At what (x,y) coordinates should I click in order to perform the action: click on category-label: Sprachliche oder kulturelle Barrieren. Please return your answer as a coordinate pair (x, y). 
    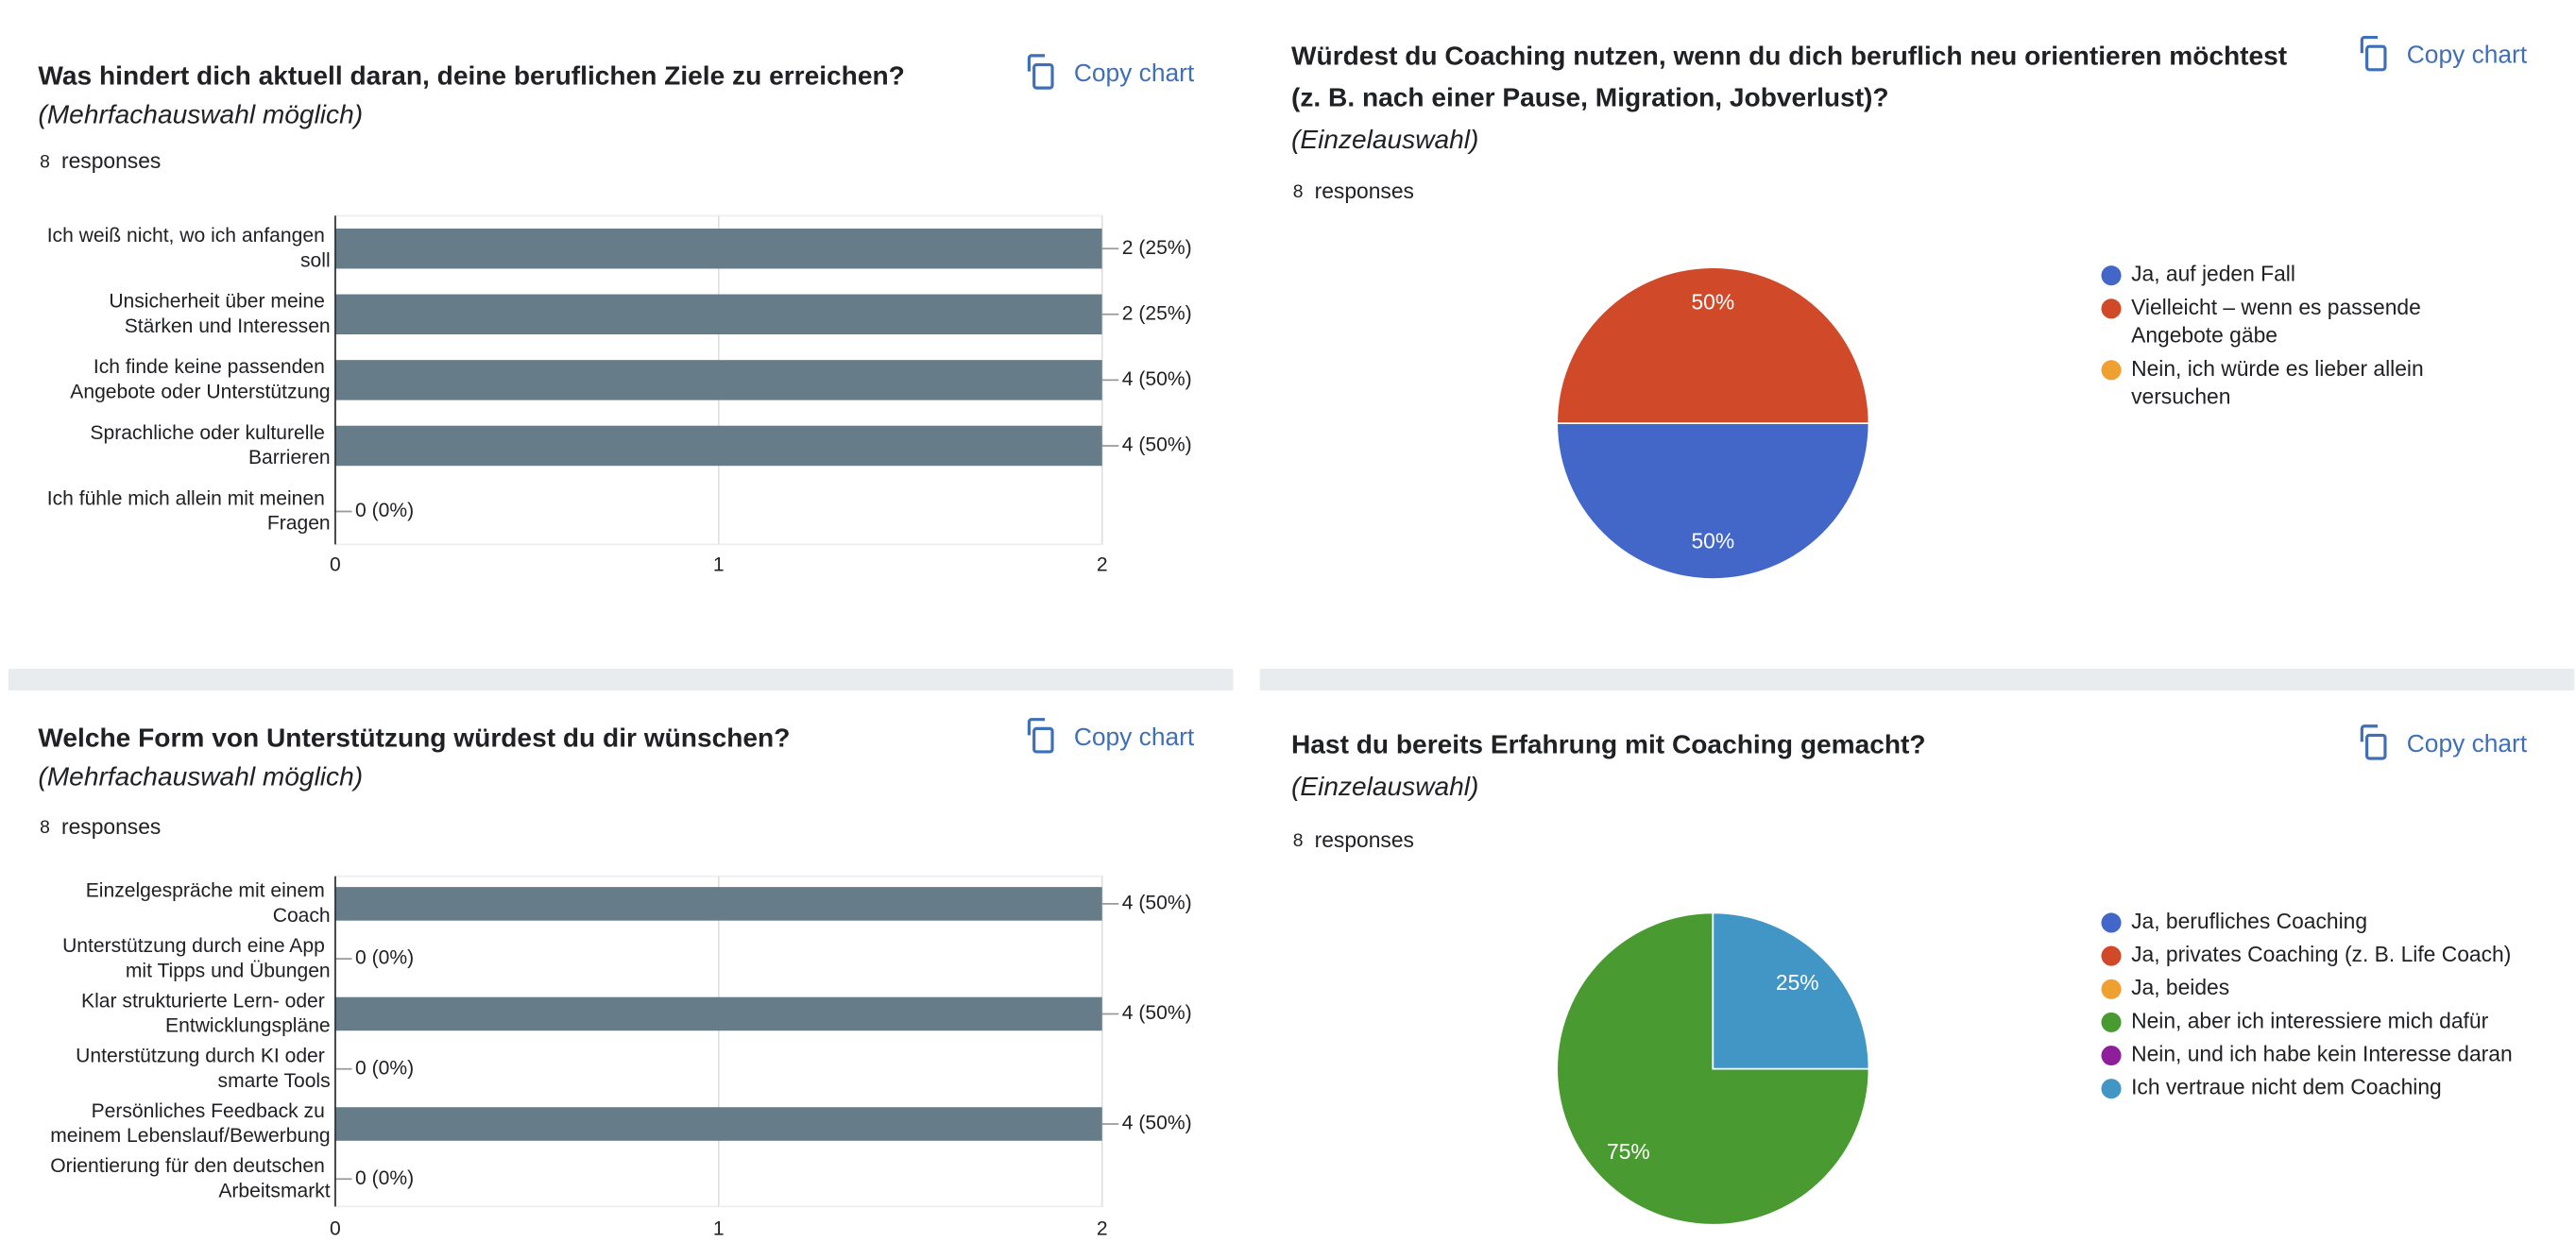
    Looking at the image, I should click on (210, 444).